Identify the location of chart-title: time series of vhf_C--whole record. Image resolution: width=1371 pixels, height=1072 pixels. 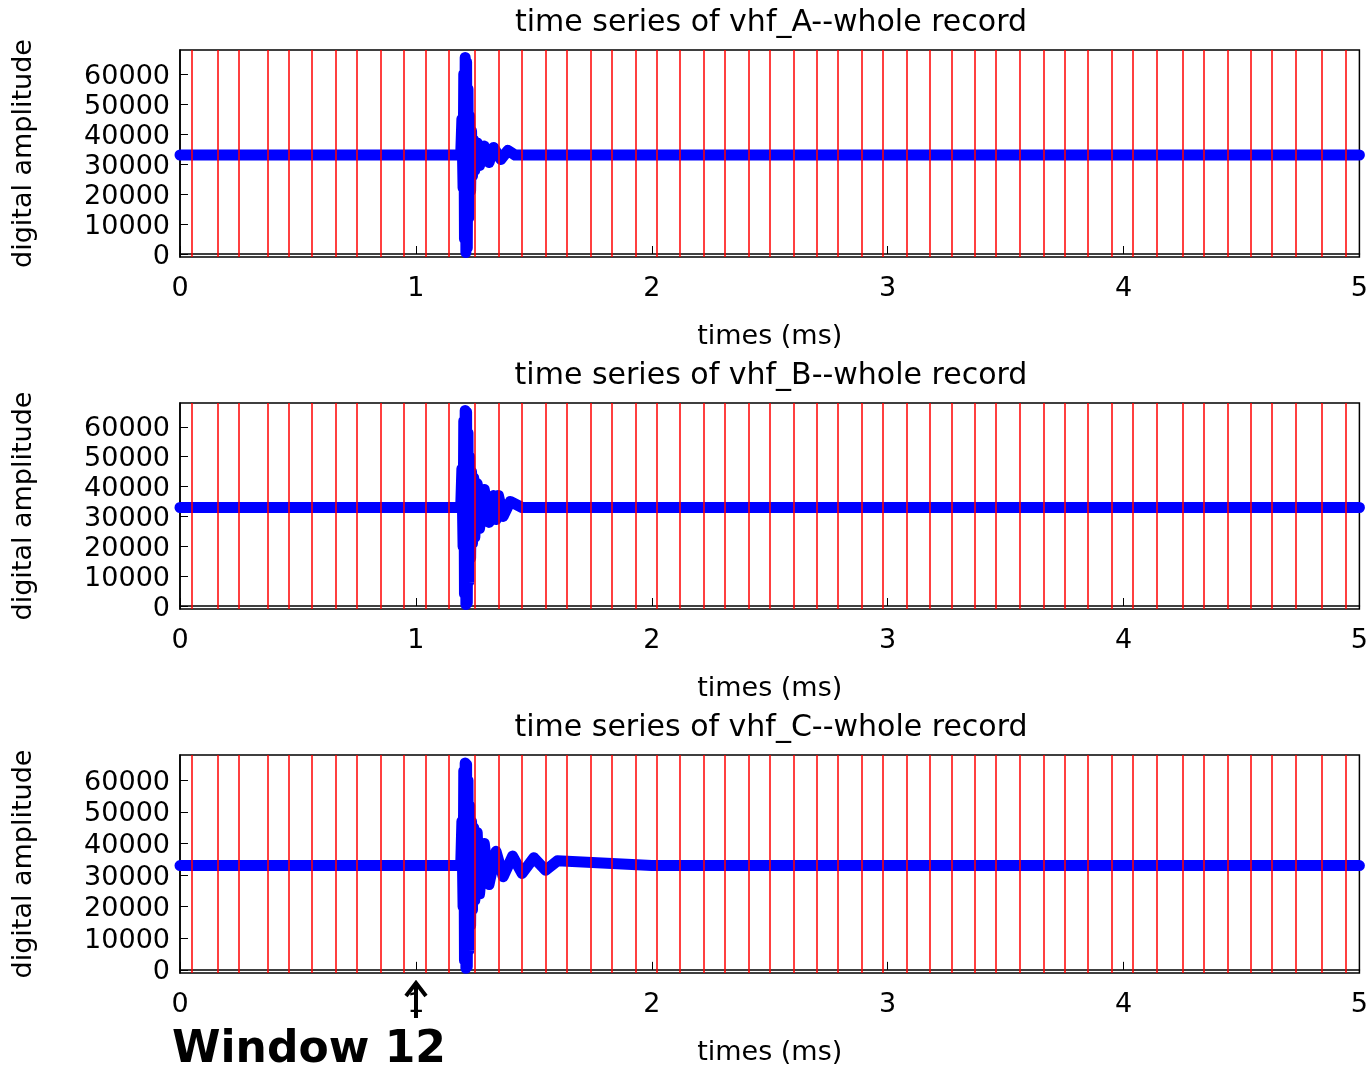
(771, 725).